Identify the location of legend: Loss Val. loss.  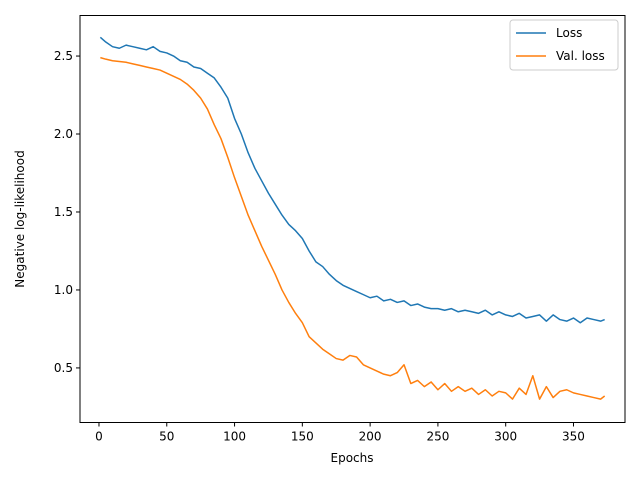
(564, 45).